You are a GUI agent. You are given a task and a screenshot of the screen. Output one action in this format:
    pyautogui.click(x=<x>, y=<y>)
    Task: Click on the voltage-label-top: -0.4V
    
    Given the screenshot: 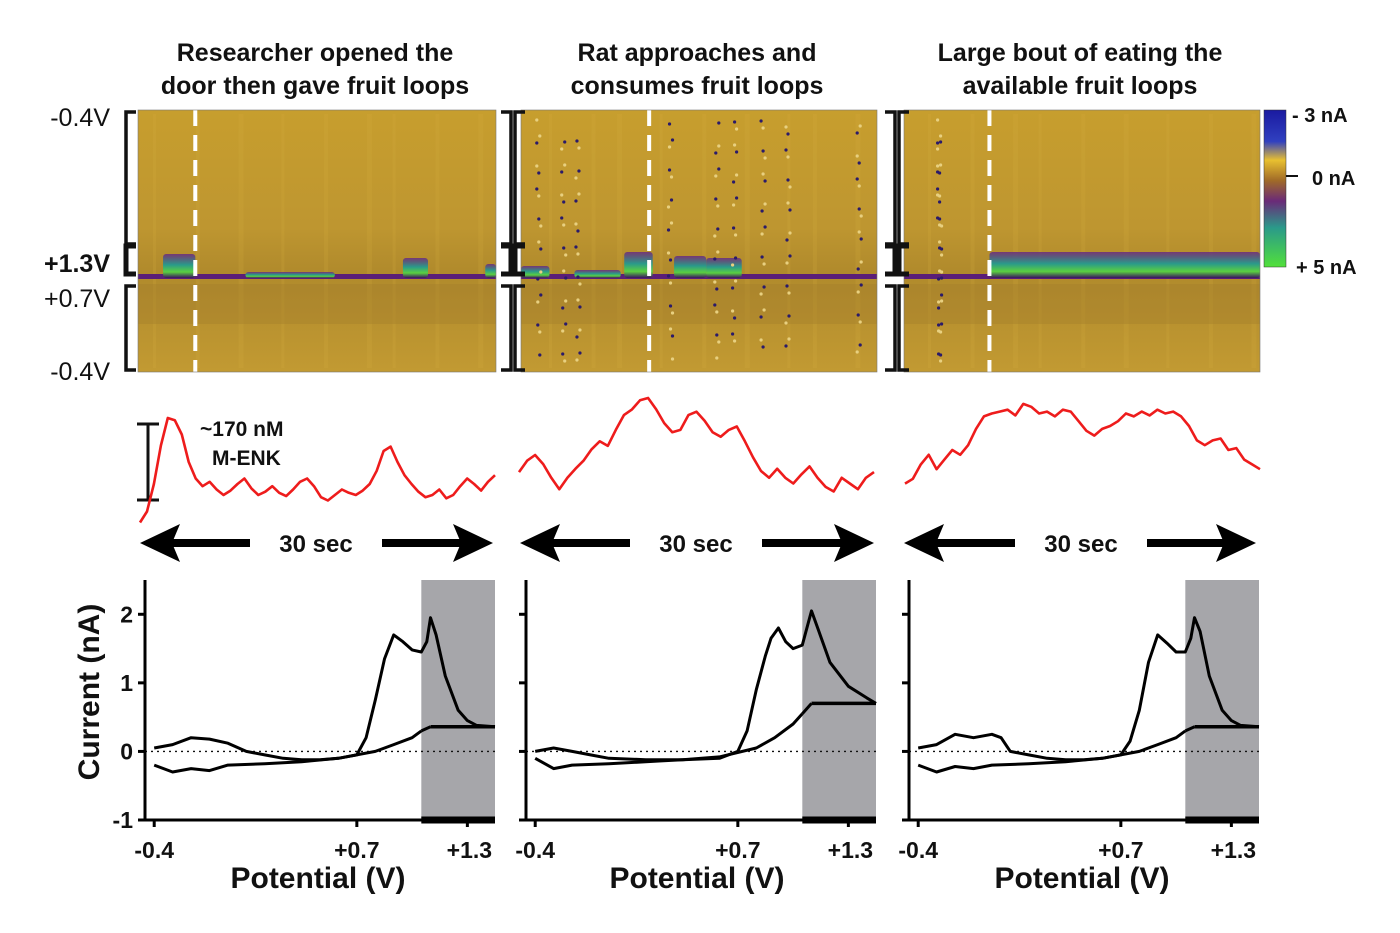 What is the action you would take?
    pyautogui.click(x=80, y=118)
    